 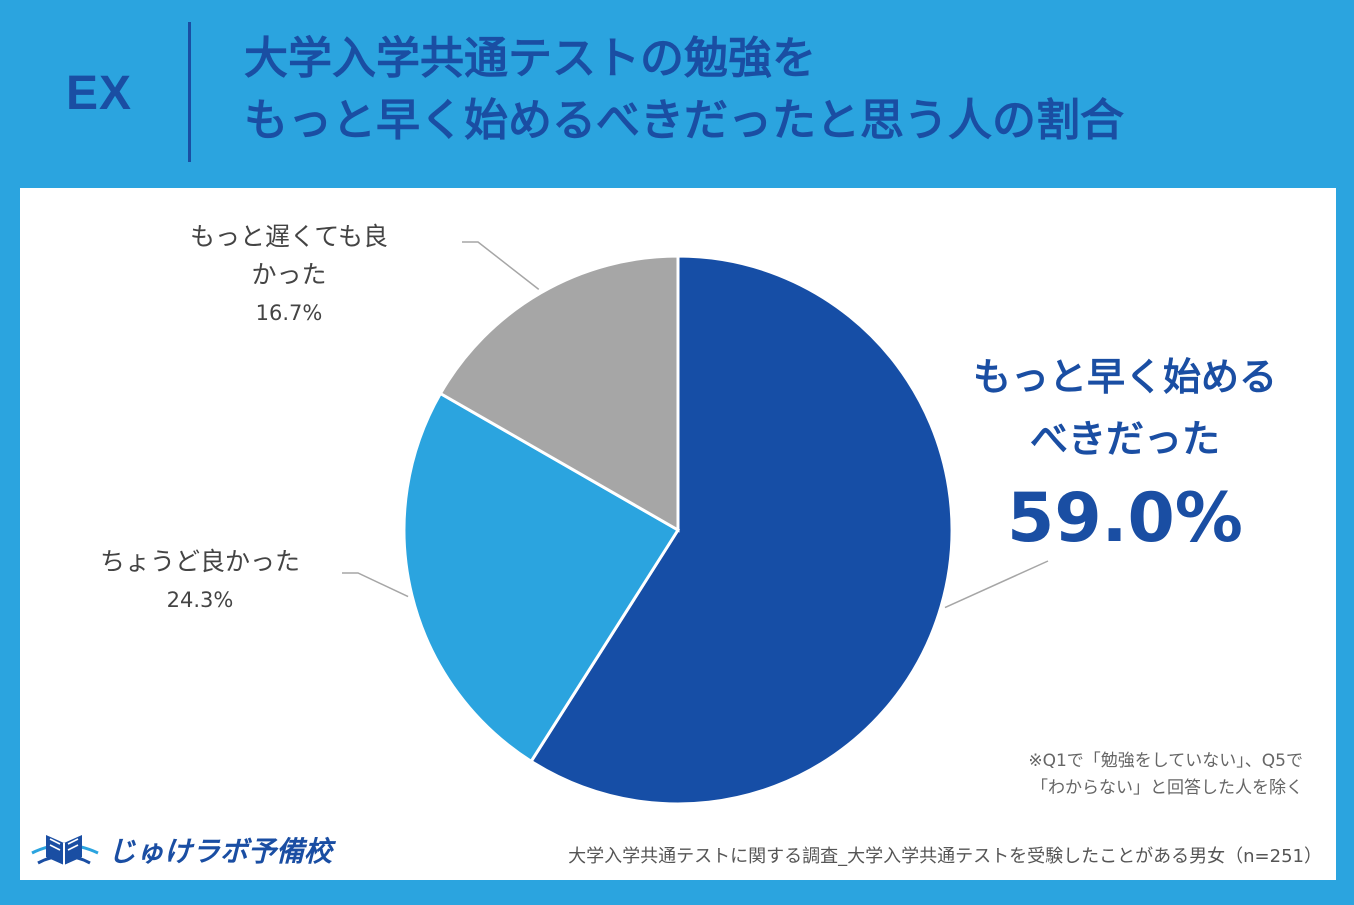 What do you see at coordinates (1167, 788) in the screenshot?
I see `footnote-line2: 「わからない」と回答した人を除く` at bounding box center [1167, 788].